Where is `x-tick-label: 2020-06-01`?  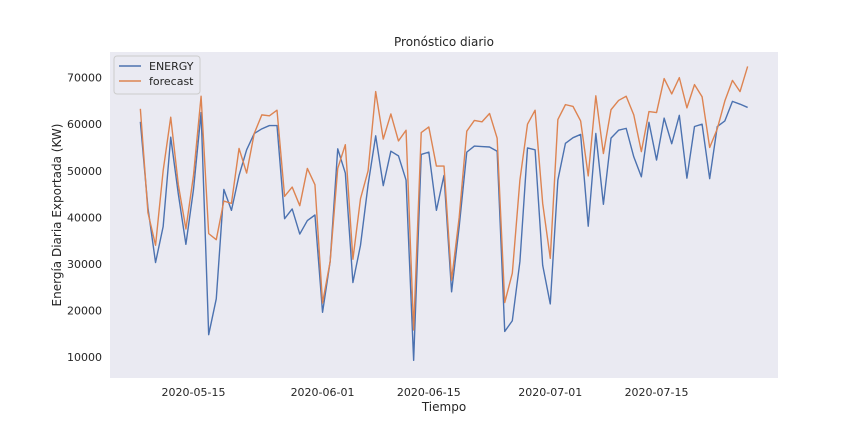
x-tick-label: 2020-06-01 is located at coordinates (323, 392).